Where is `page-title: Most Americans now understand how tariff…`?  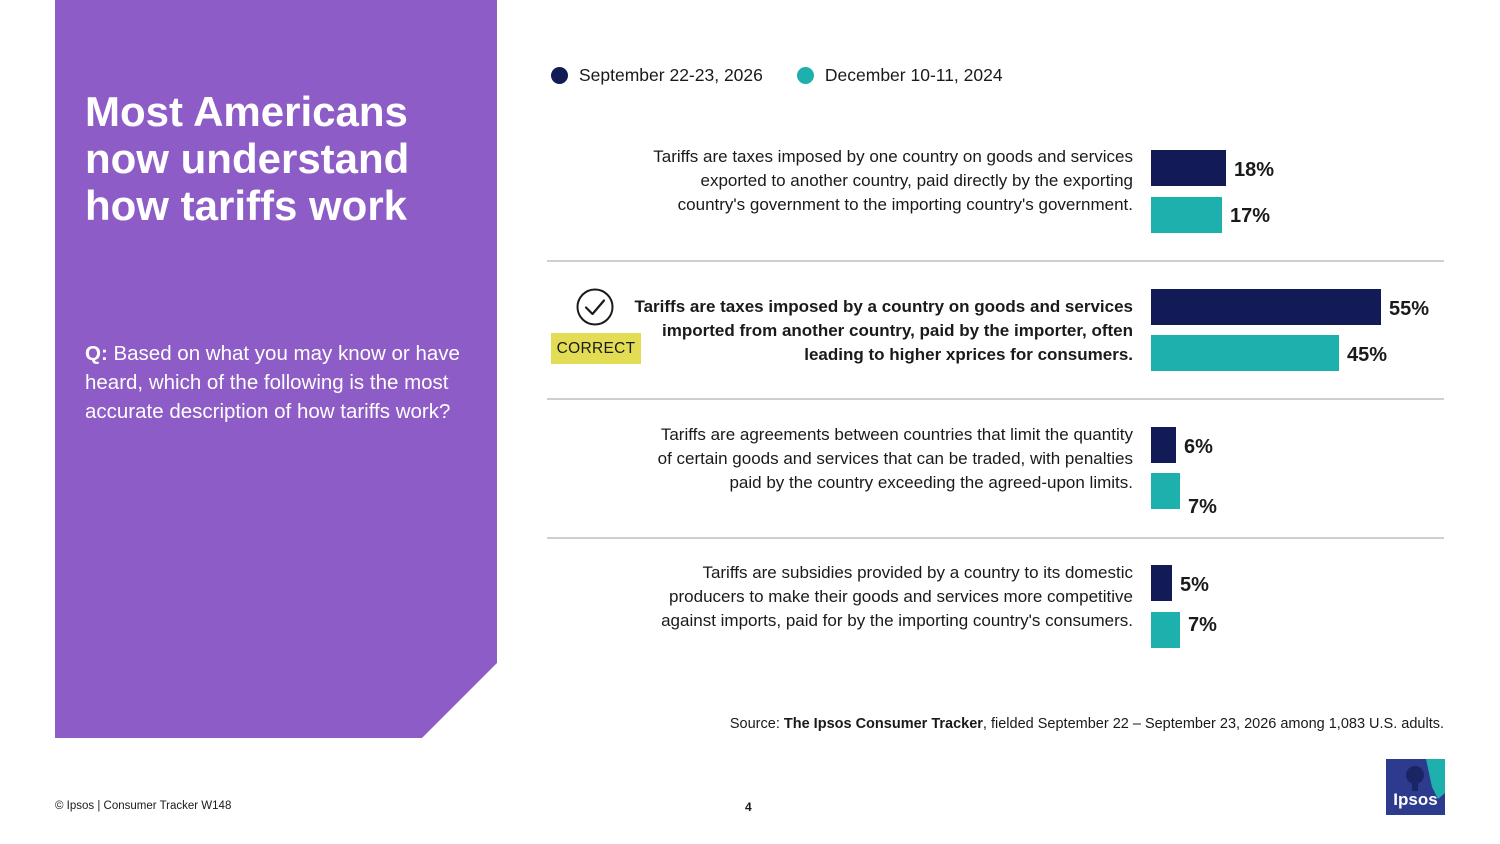
page-title: Most Americans now understand how tariff… is located at coordinates (247, 158).